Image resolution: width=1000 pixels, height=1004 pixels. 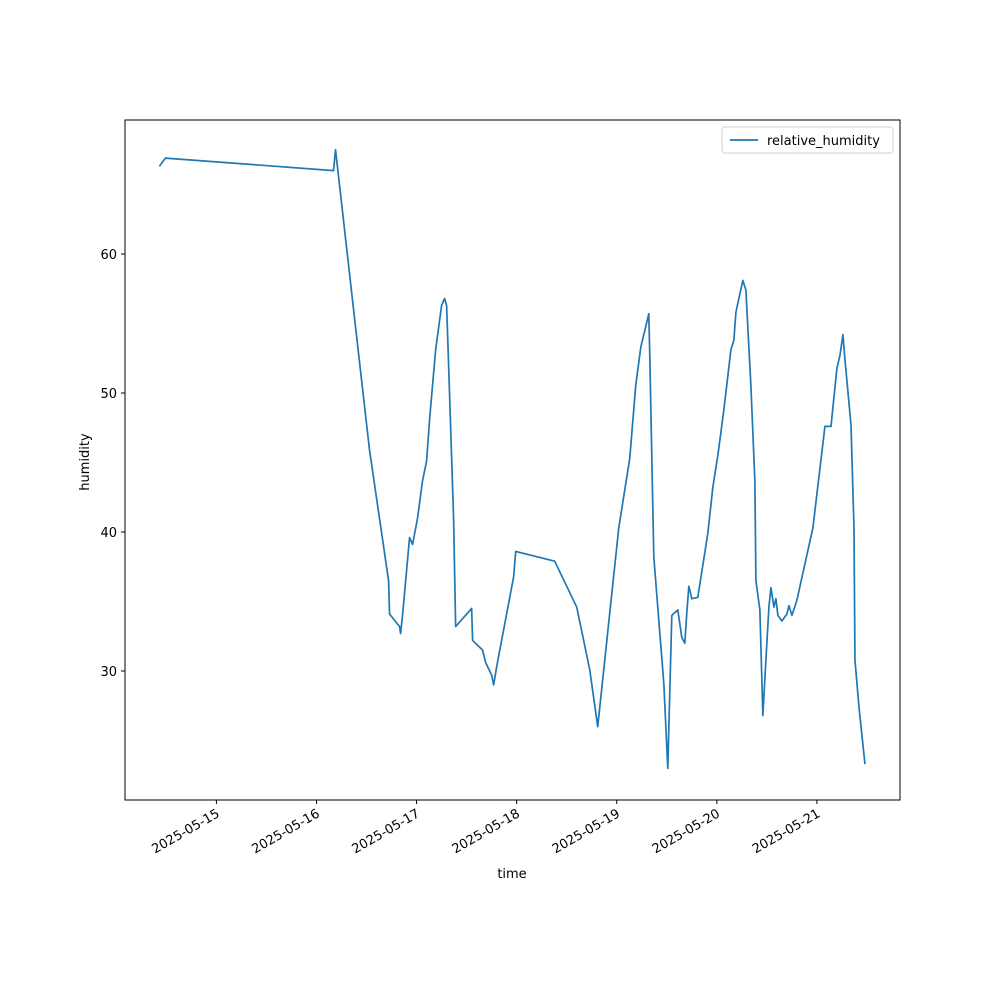 What do you see at coordinates (823, 141) in the screenshot?
I see `legend-label: relative_humidity` at bounding box center [823, 141].